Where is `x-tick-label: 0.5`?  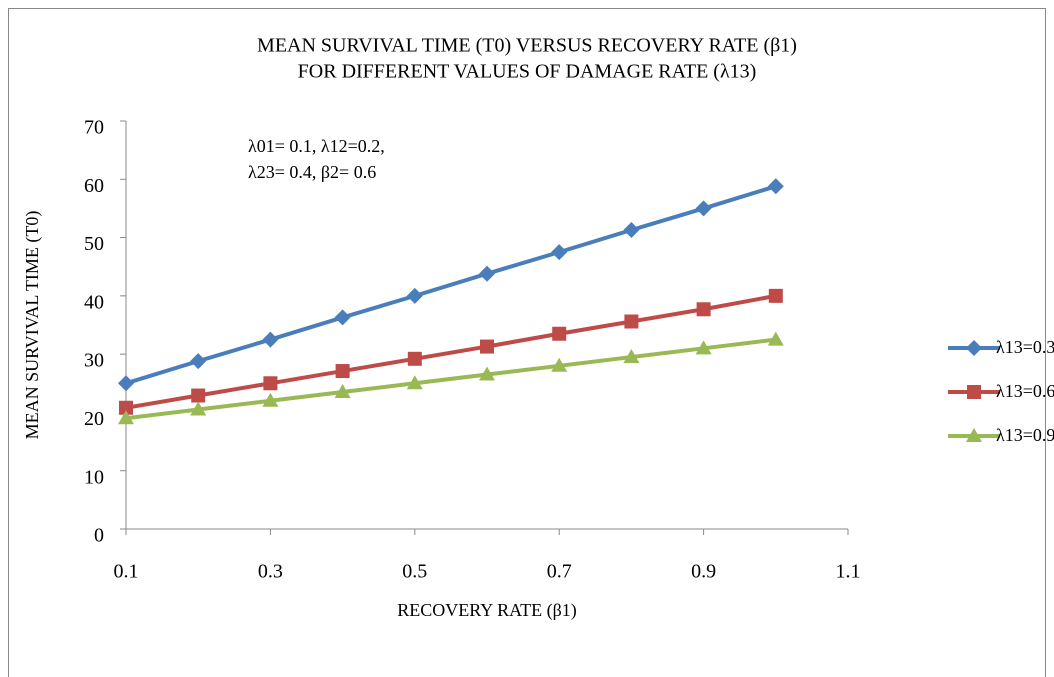
x-tick-label: 0.5 is located at coordinates (414, 572).